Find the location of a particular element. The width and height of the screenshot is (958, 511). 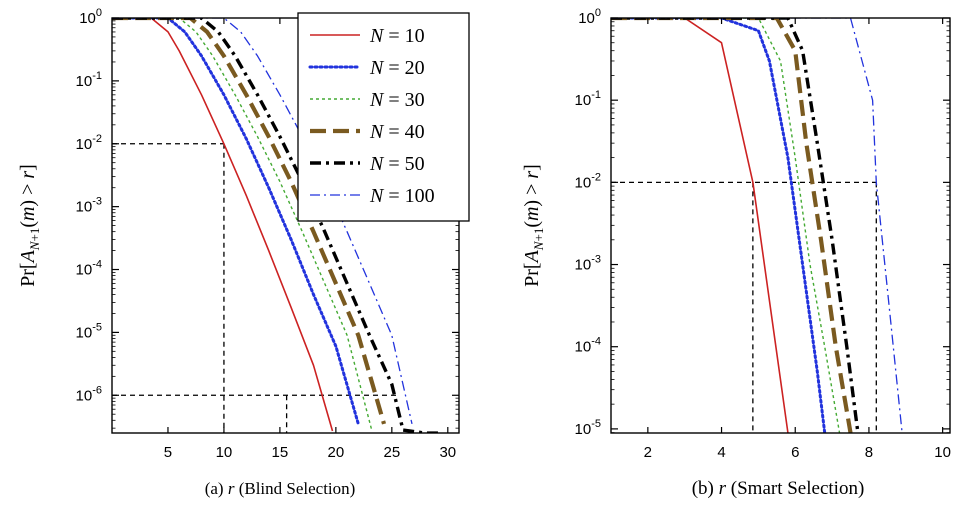

legend-label-3: N = 40 is located at coordinates (397, 132).